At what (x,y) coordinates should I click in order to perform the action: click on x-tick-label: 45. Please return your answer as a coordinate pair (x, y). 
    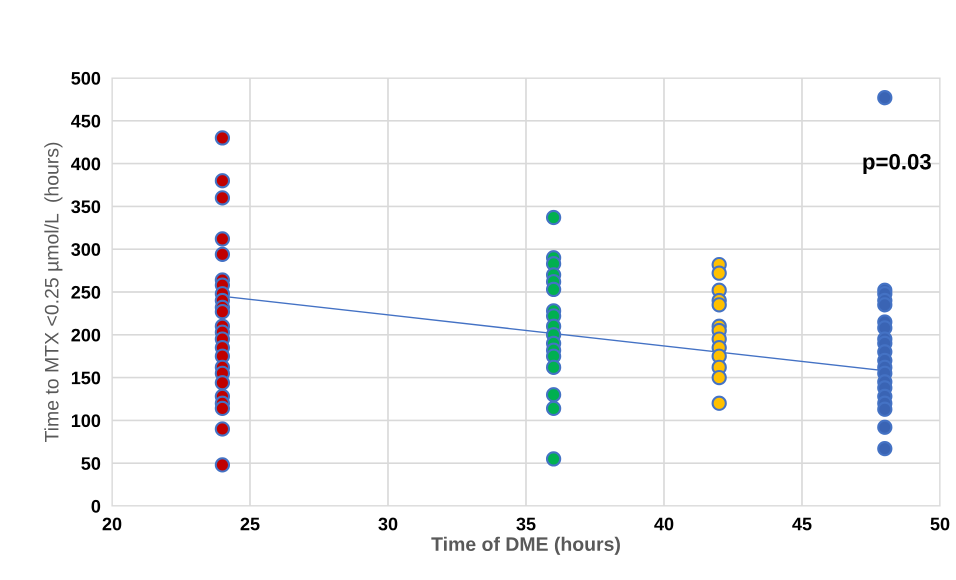
    Looking at the image, I should click on (802, 524).